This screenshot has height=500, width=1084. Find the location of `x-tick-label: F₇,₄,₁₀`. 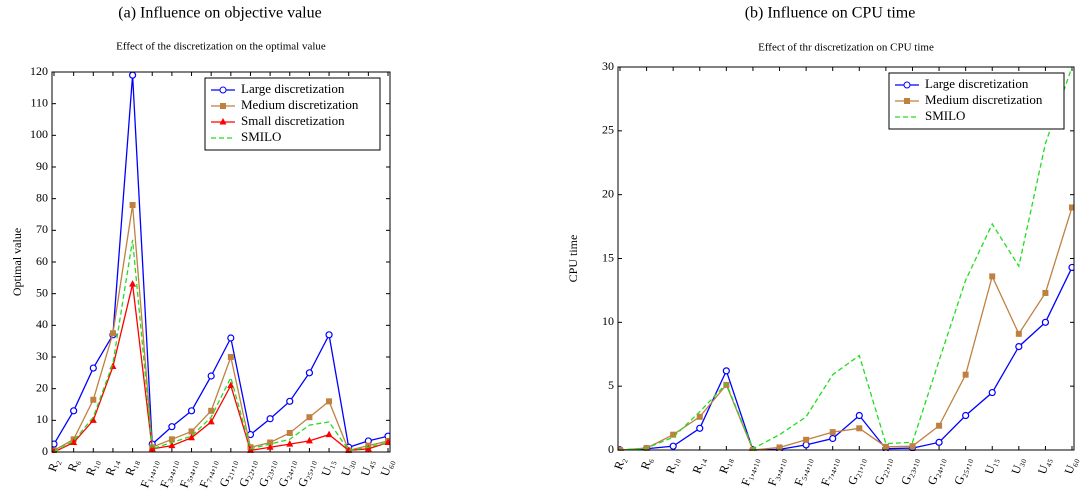

x-tick-label: F₇,₄,₁₀ is located at coordinates (829, 471).